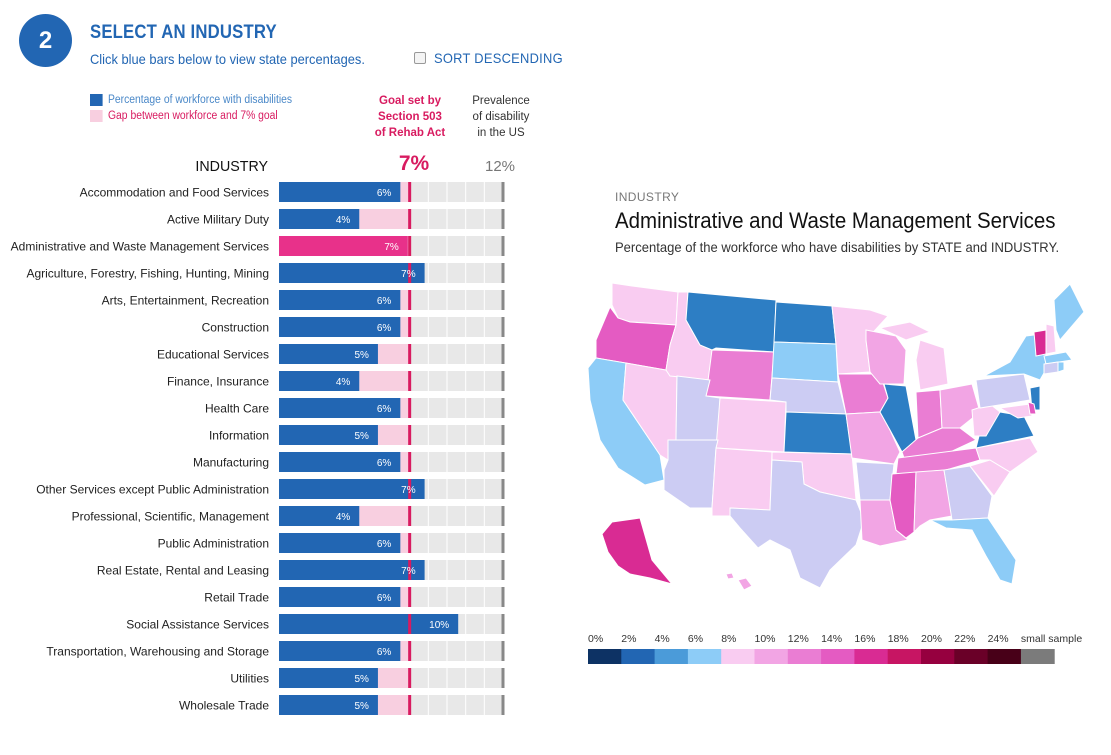 This screenshot has height=755, width=1111. Describe the element at coordinates (933, 501) in the screenshot. I see `state-alabama` at that location.